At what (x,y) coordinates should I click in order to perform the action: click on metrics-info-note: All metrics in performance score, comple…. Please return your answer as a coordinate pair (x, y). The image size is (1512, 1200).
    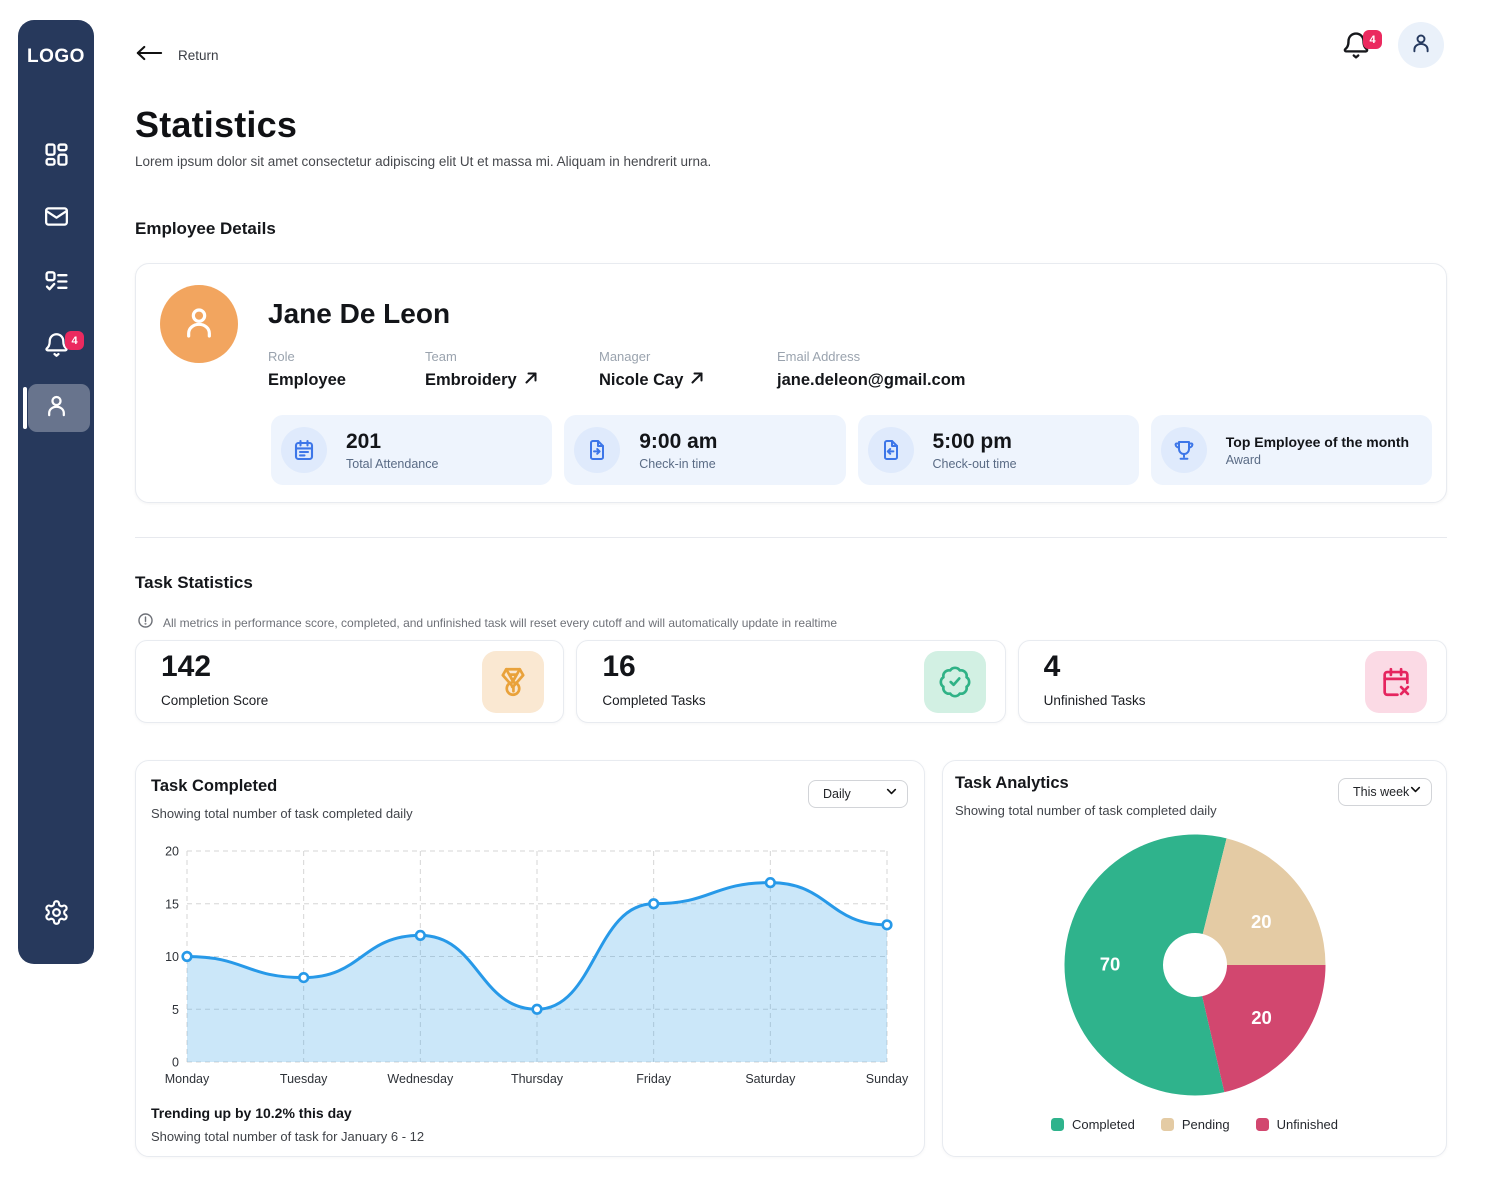
    Looking at the image, I should click on (487, 623).